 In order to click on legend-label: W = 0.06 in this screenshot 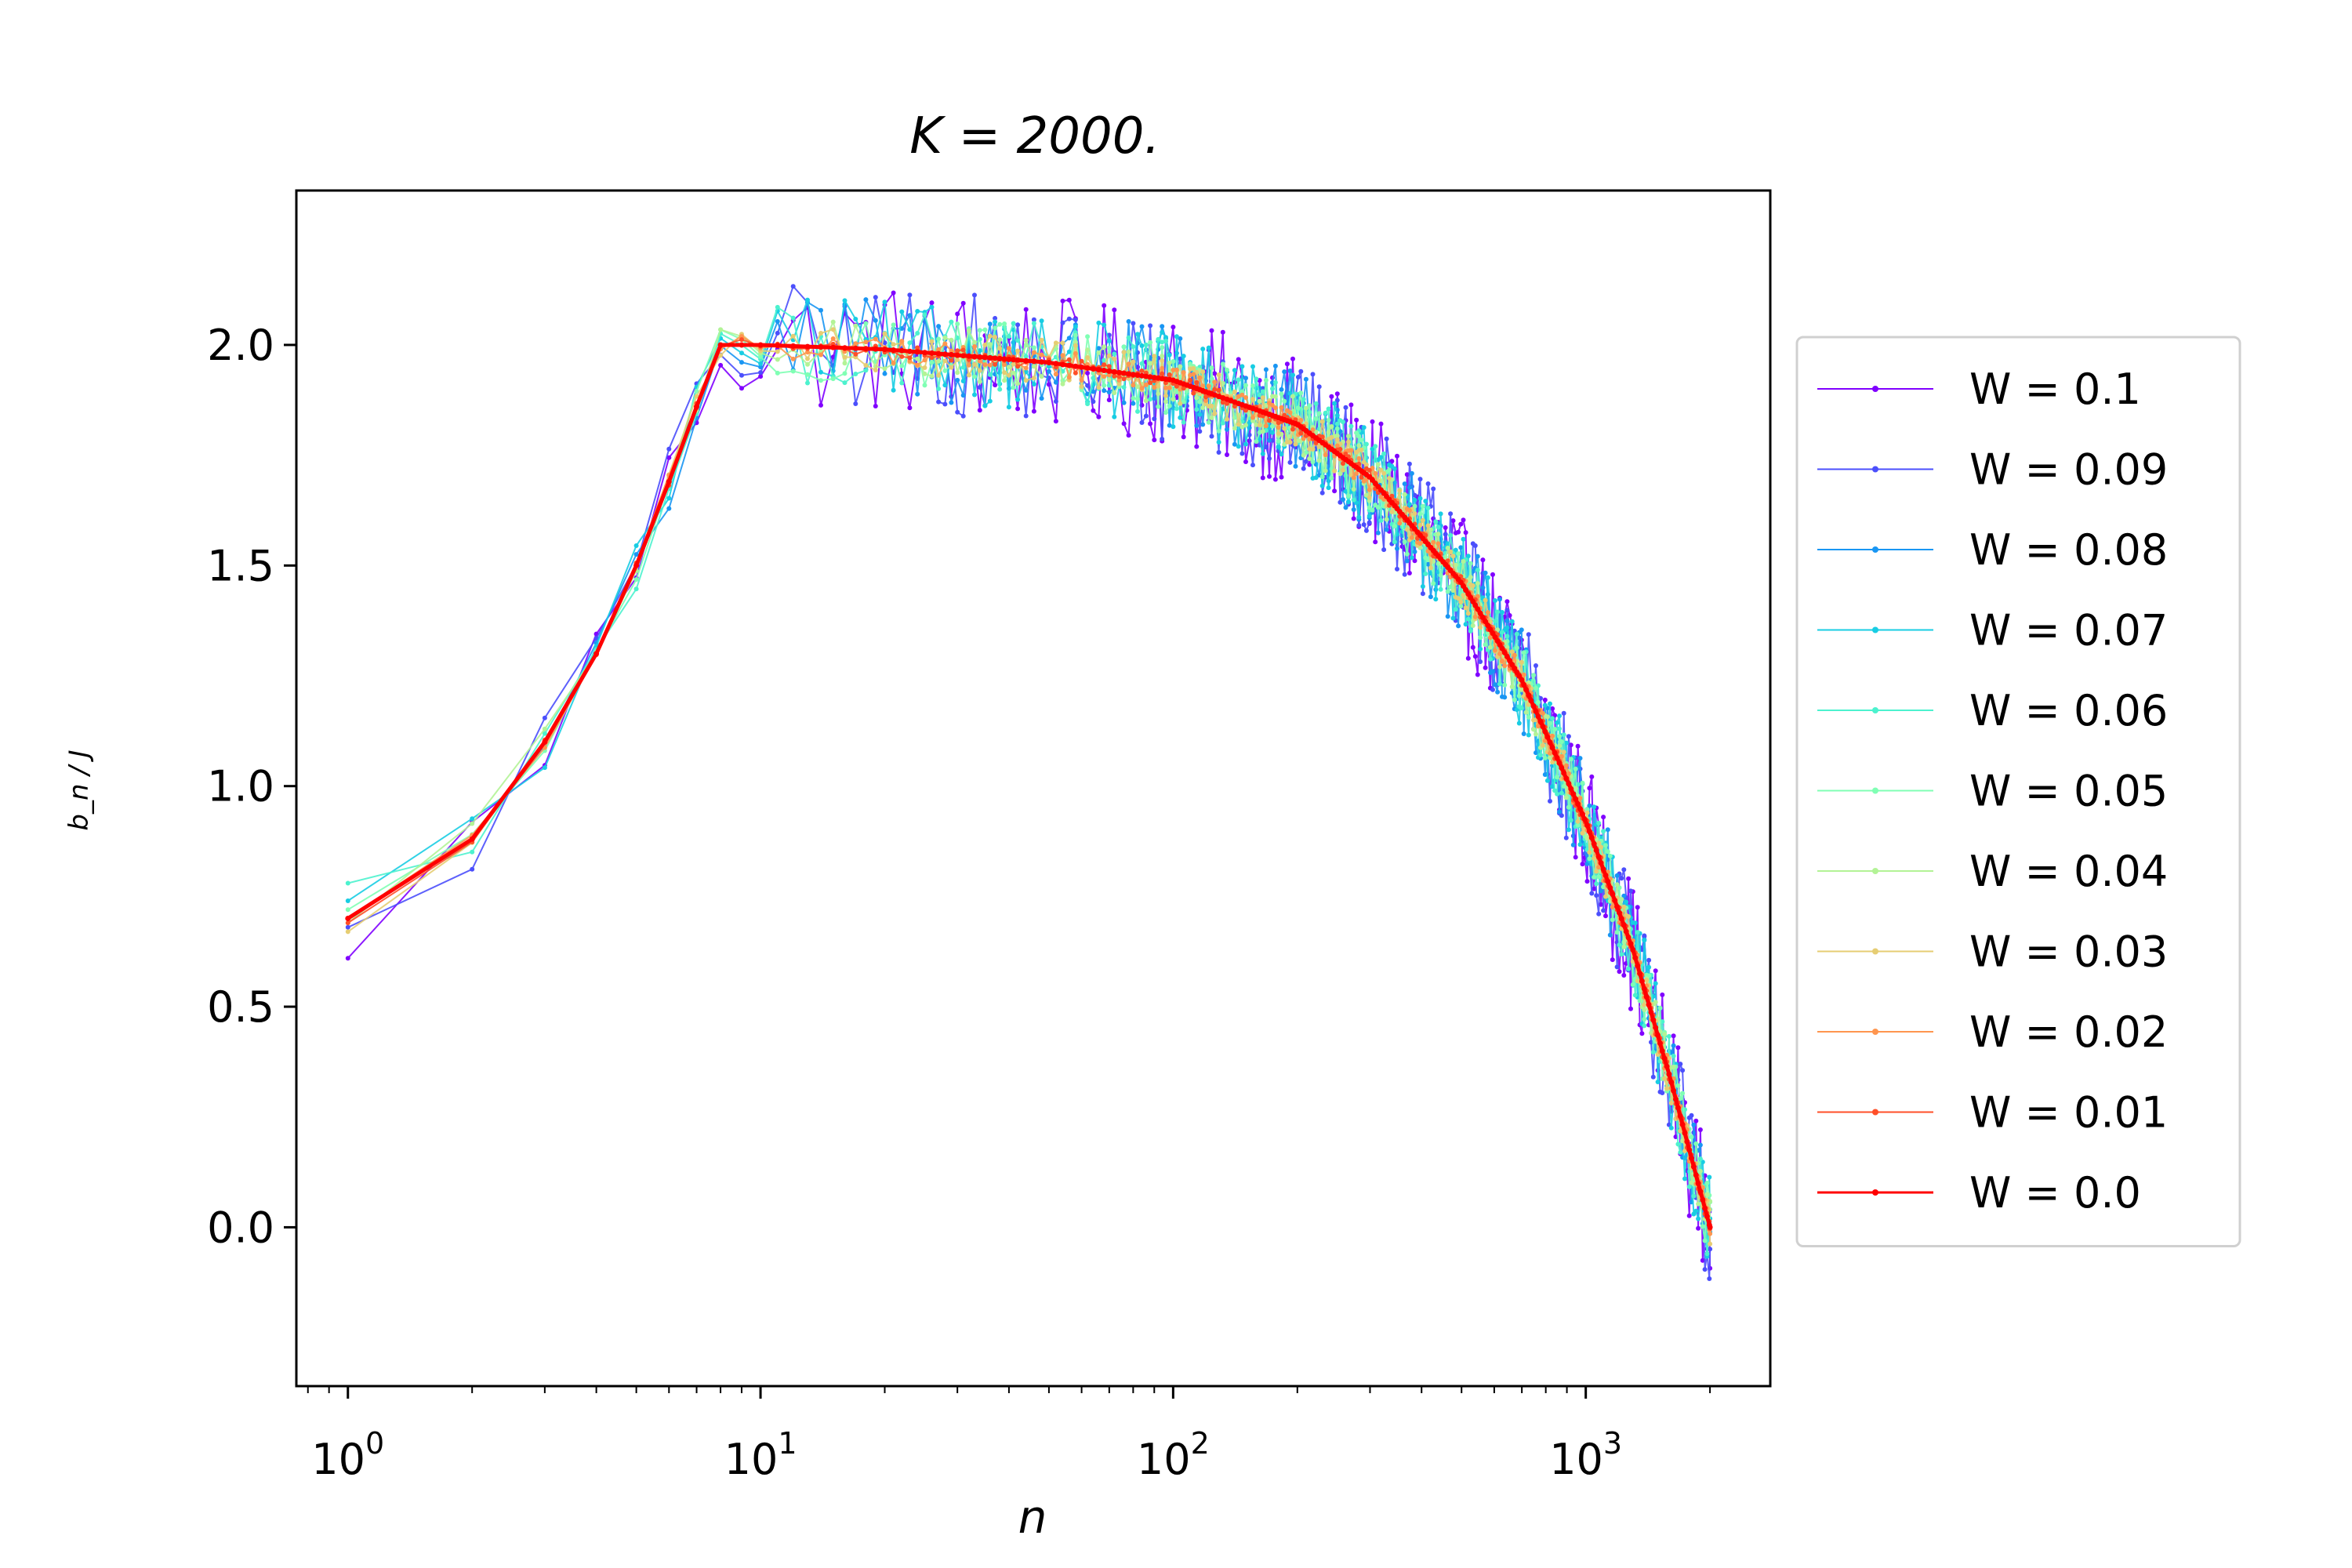, I will do `click(2068, 710)`.